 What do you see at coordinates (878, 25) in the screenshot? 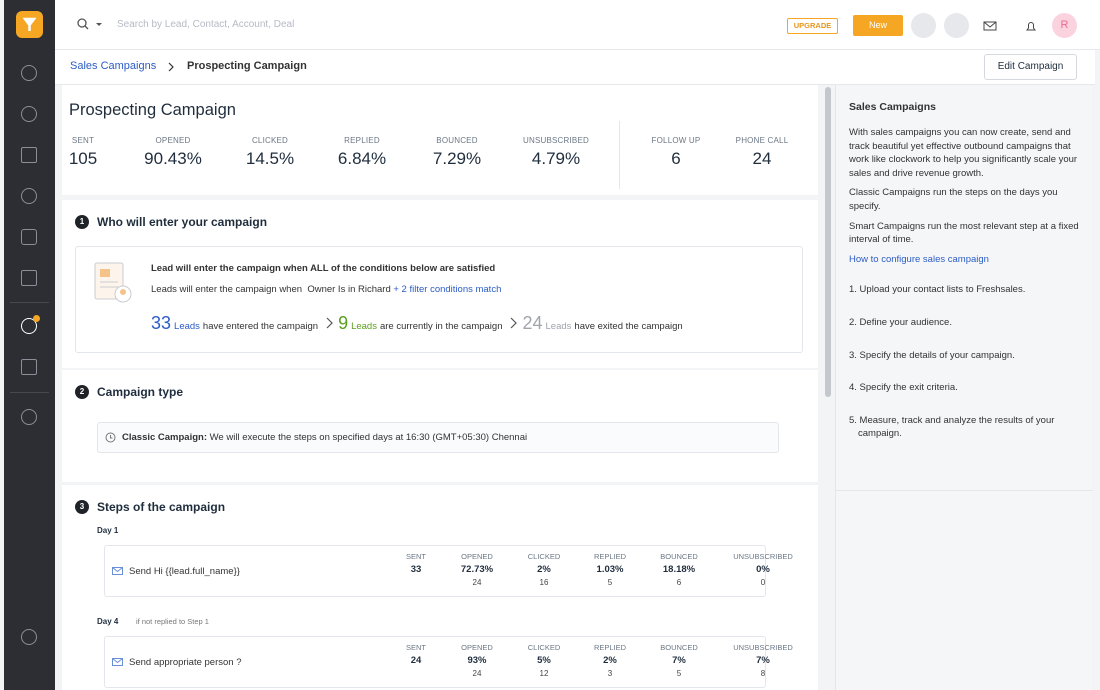
I see `new-button: New` at bounding box center [878, 25].